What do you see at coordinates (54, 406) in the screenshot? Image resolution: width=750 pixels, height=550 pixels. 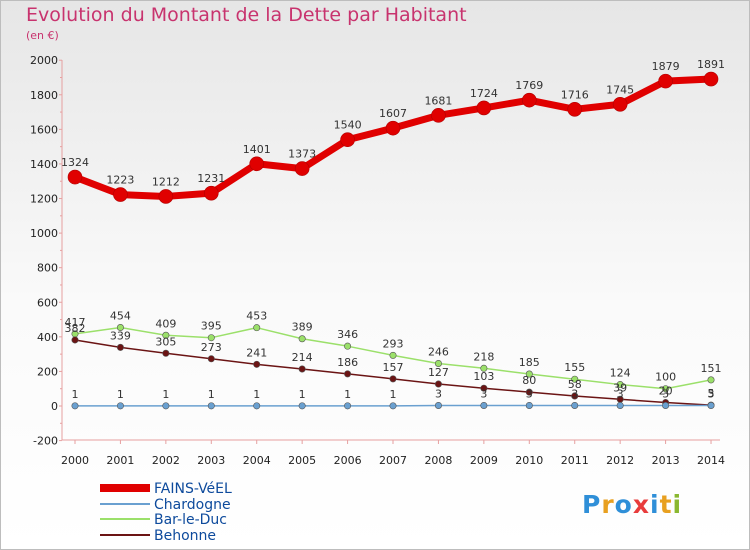 I see `y-tick-label: 0` at bounding box center [54, 406].